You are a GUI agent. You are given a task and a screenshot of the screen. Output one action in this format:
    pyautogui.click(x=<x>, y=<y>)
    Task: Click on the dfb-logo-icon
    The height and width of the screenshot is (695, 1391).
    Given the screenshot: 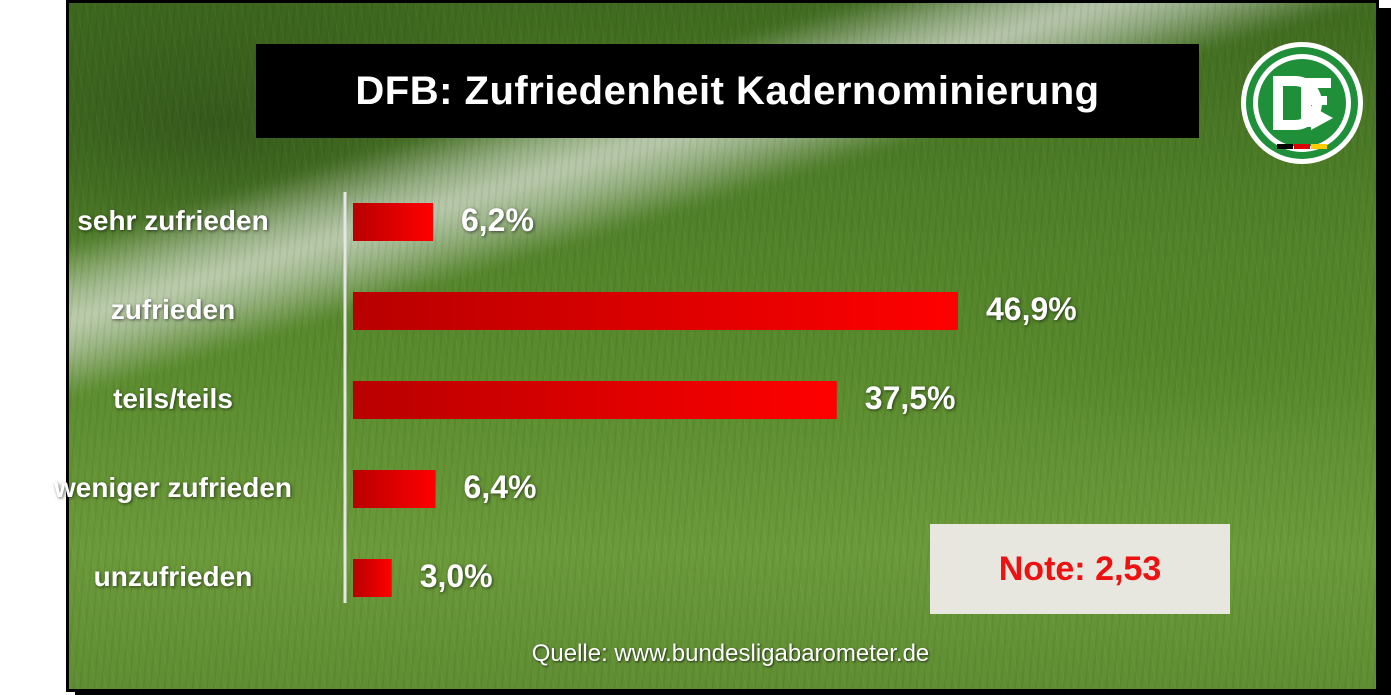 What is the action you would take?
    pyautogui.click(x=1302, y=103)
    